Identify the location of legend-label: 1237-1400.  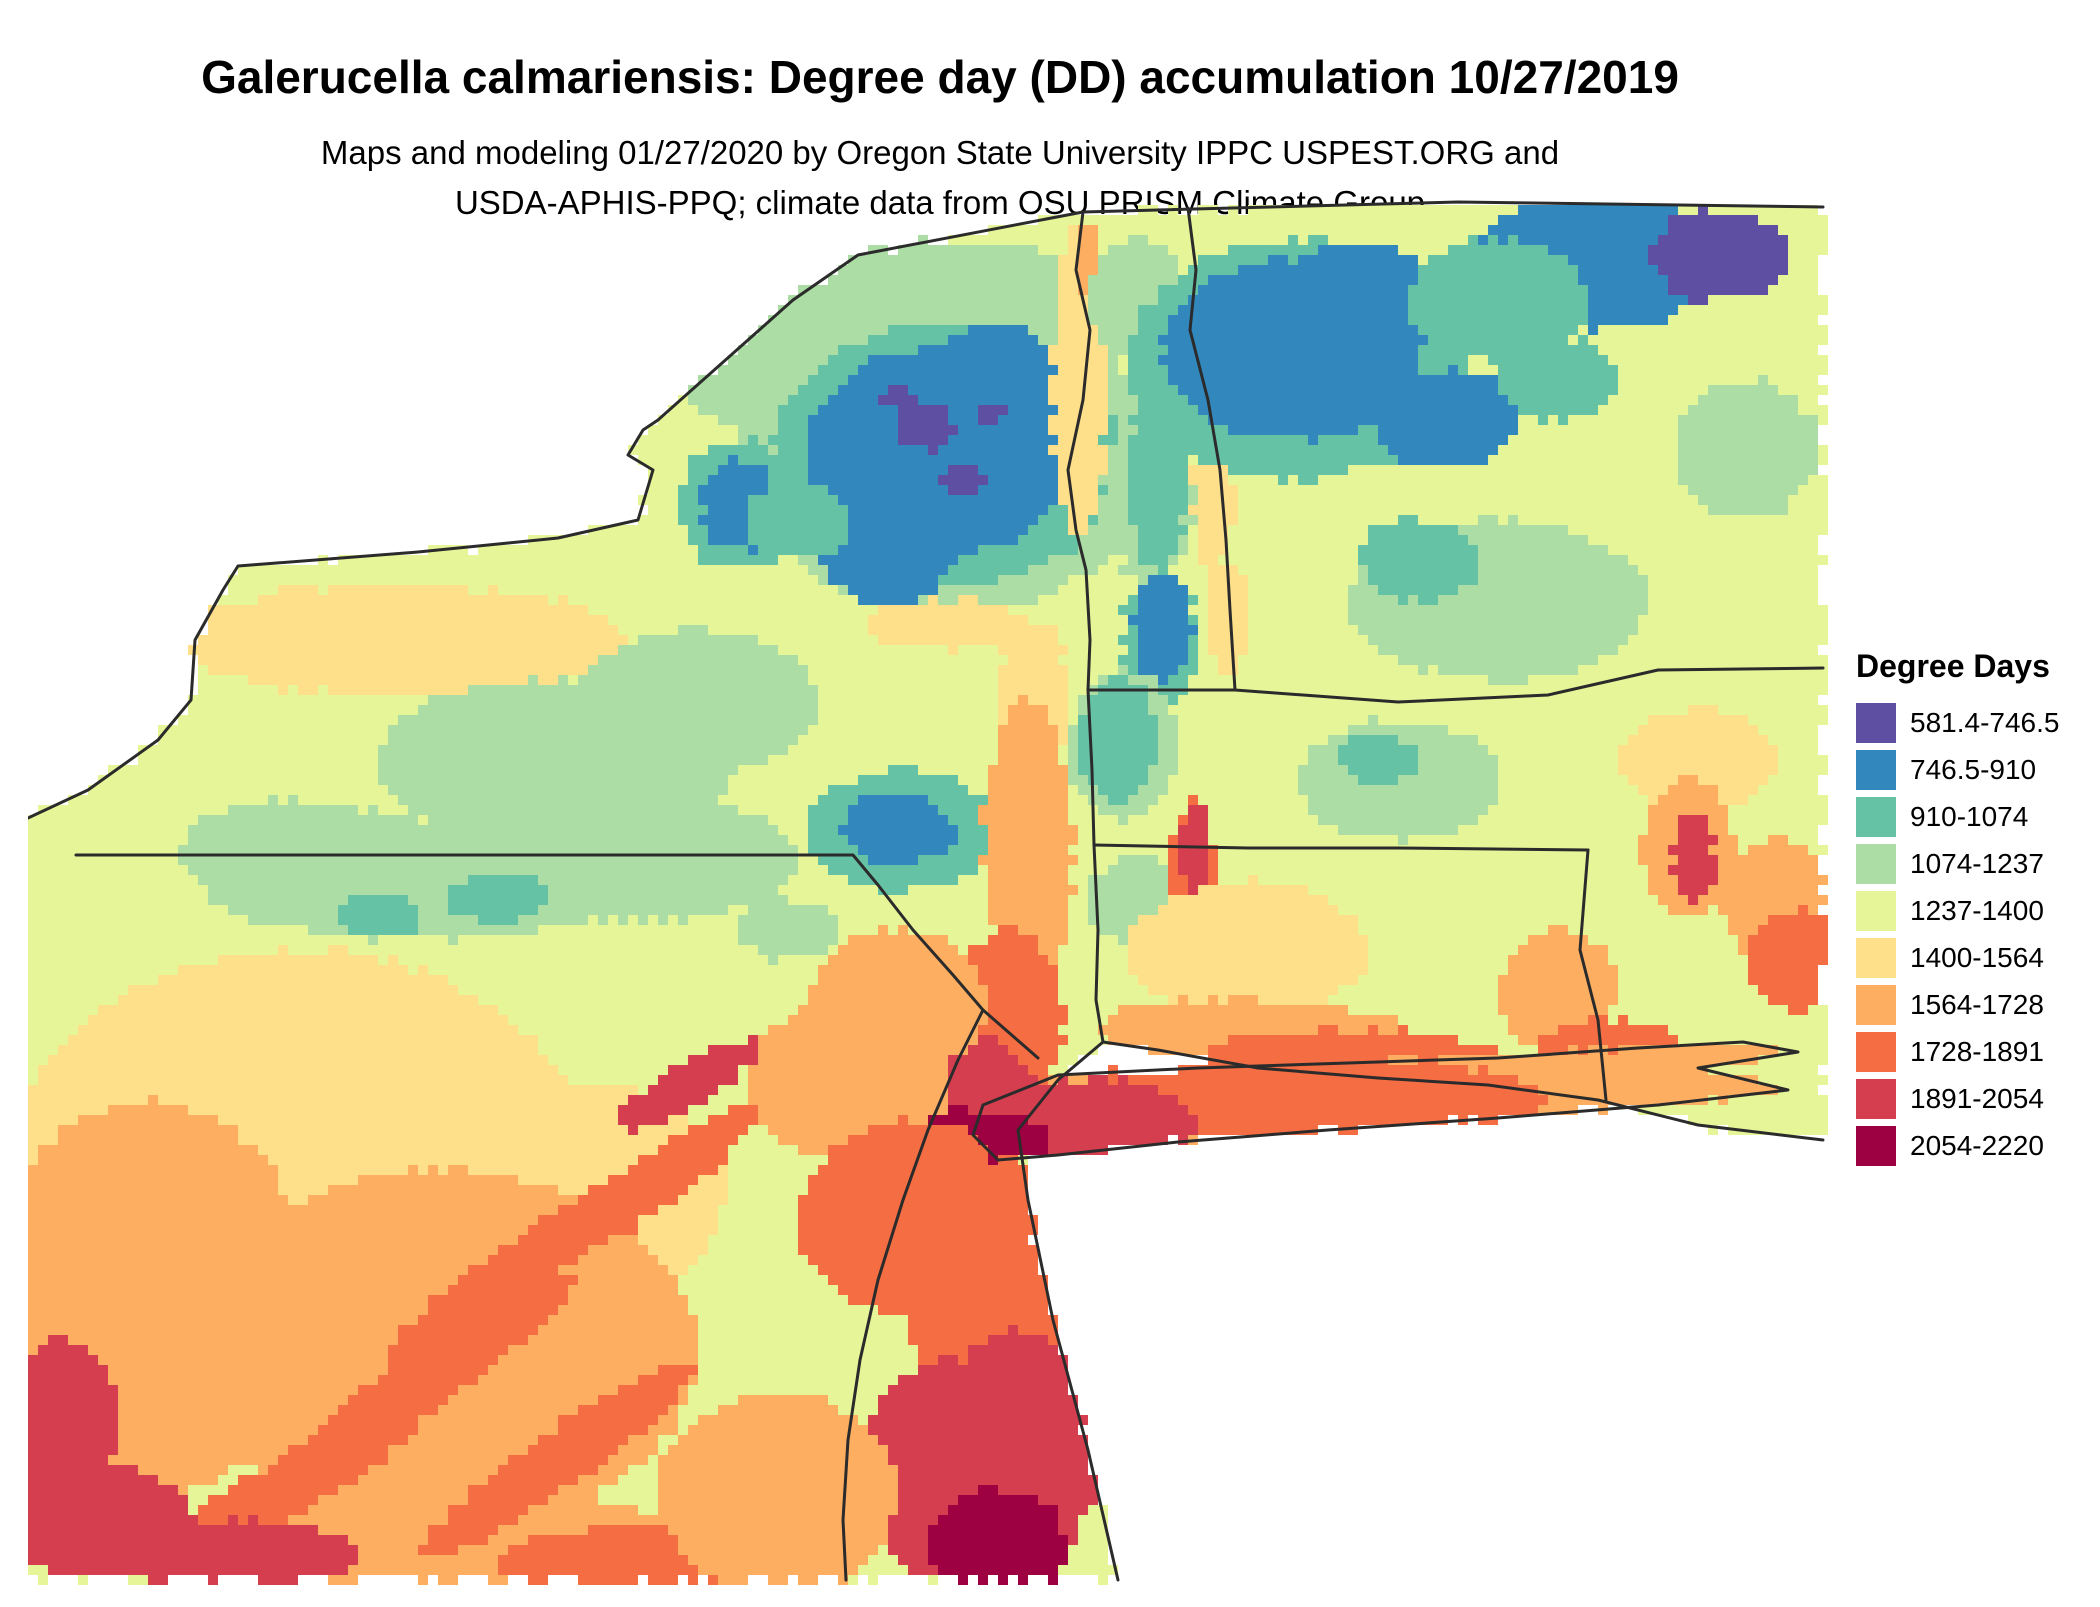
(1977, 910).